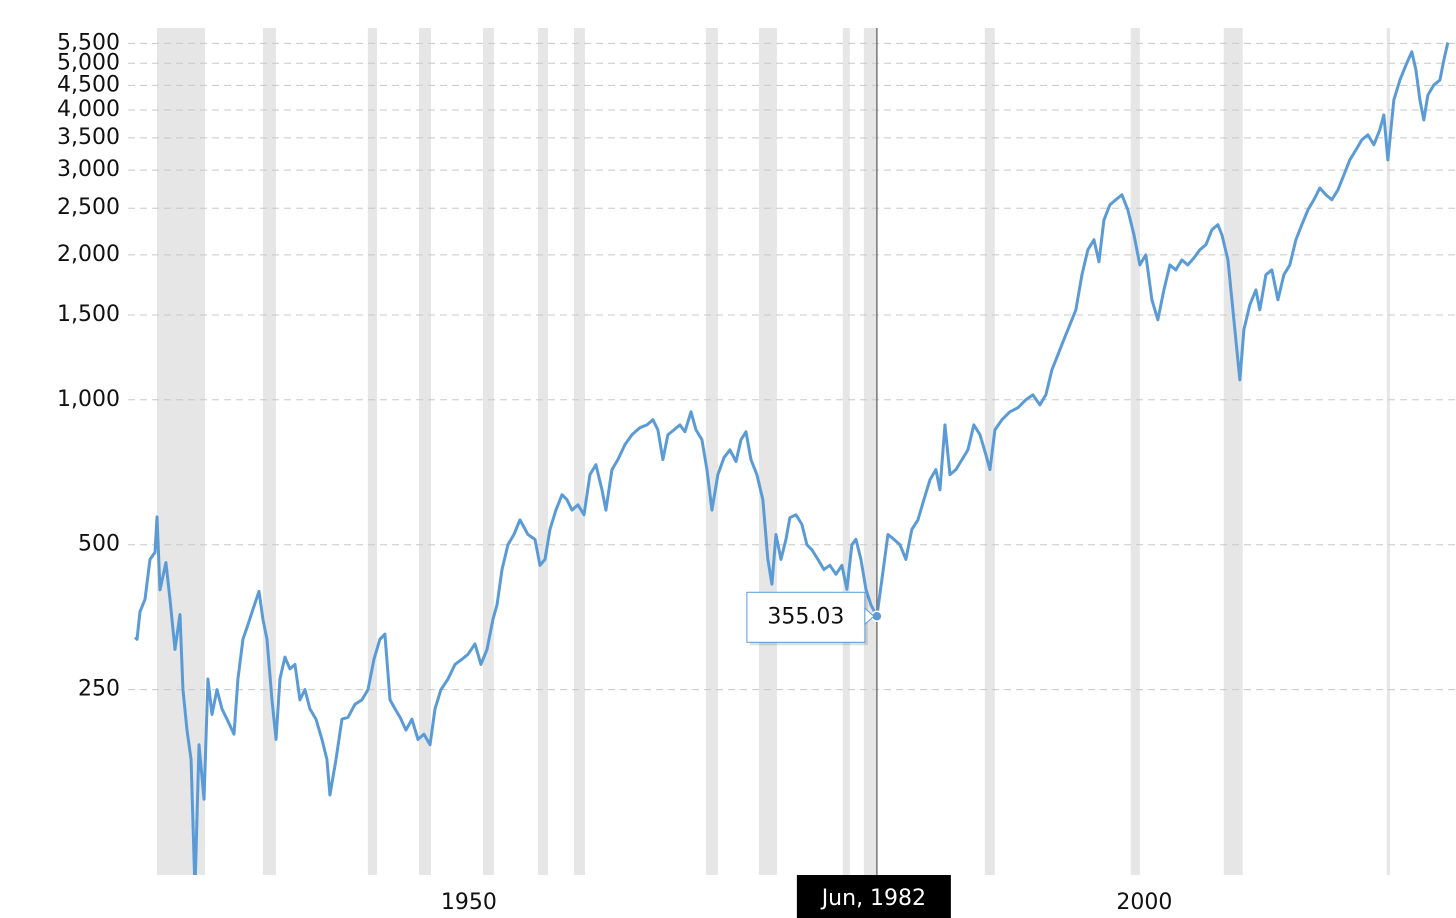 This screenshot has width=1456, height=918. What do you see at coordinates (805, 616) in the screenshot?
I see `tooltip-value: 355.03` at bounding box center [805, 616].